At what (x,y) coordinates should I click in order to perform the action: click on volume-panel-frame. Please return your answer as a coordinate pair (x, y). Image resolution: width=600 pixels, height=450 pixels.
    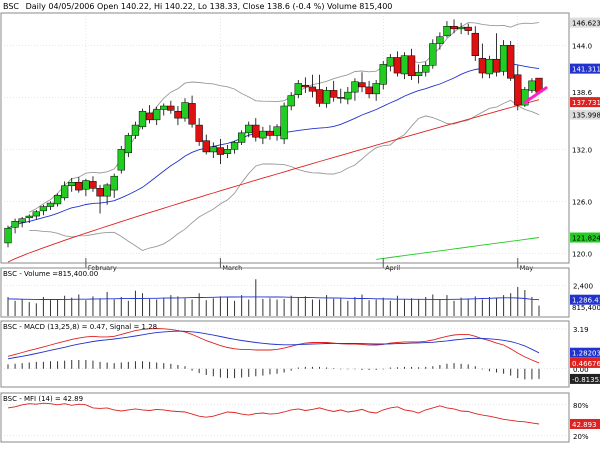
    Looking at the image, I should click on (285, 292).